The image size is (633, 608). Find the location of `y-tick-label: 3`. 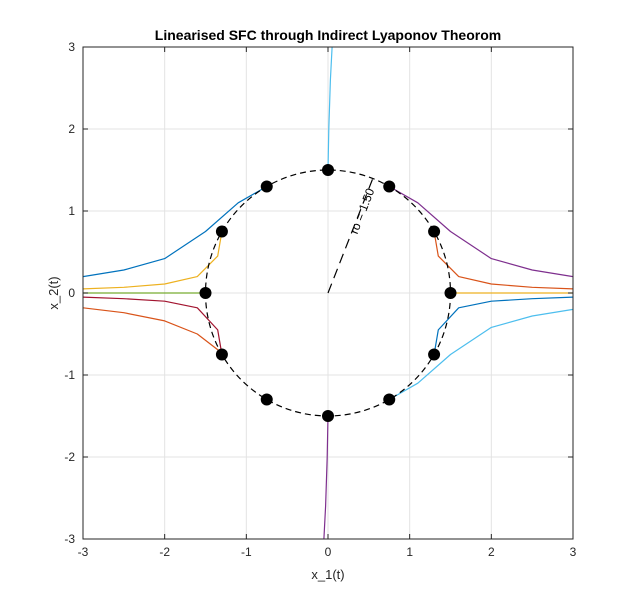

y-tick-label: 3 is located at coordinates (71, 47).